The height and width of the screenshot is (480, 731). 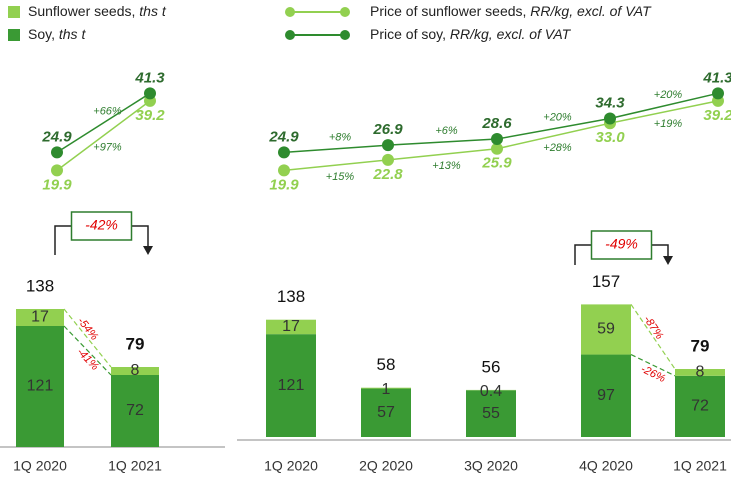 I want to click on legend-name: Price of soy,, so click(x=408, y=34).